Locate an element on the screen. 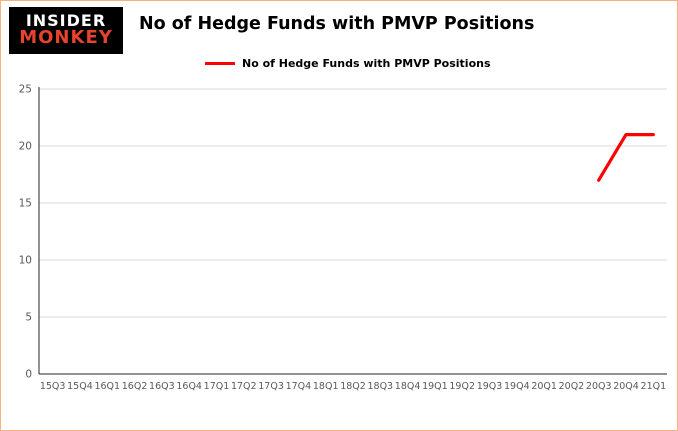 The height and width of the screenshot is (431, 678). x-tick-label: 16Q2 is located at coordinates (135, 386).